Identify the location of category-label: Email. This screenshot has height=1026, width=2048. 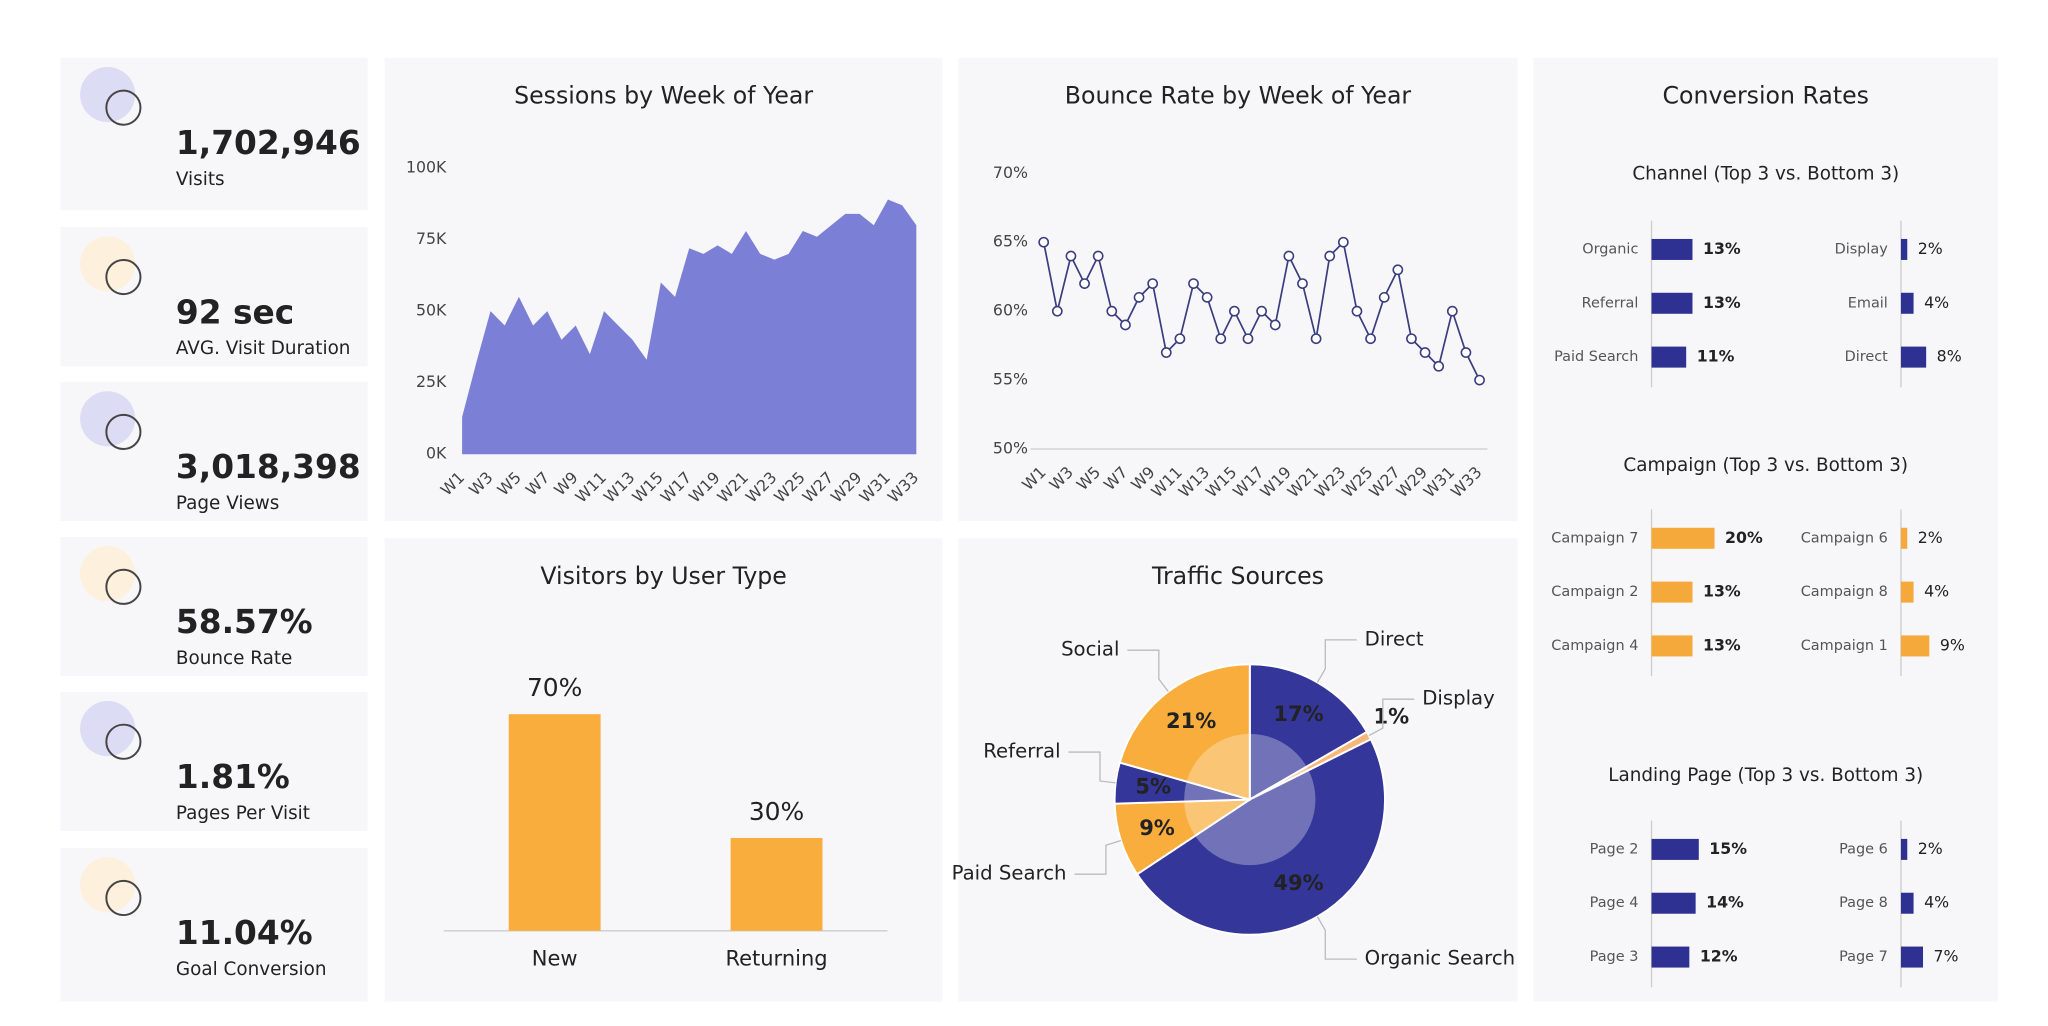
(1868, 303).